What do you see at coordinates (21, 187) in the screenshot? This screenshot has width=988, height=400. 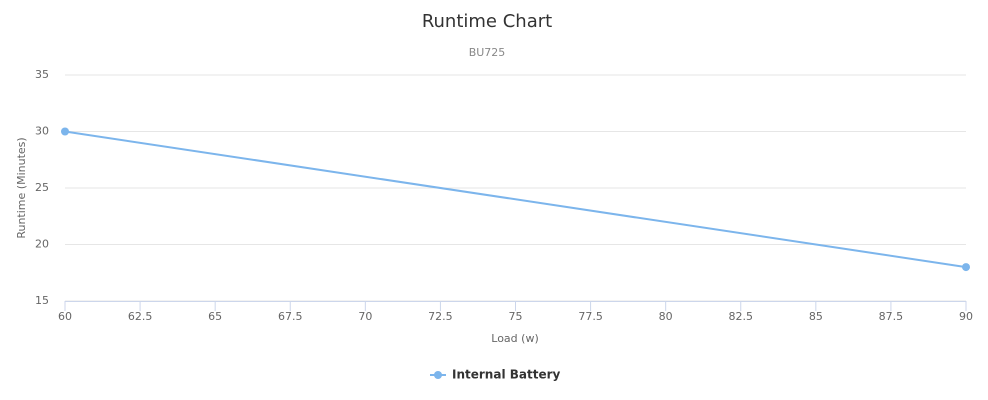 I see `y-axis-title: Runtime (Minutes)` at bounding box center [21, 187].